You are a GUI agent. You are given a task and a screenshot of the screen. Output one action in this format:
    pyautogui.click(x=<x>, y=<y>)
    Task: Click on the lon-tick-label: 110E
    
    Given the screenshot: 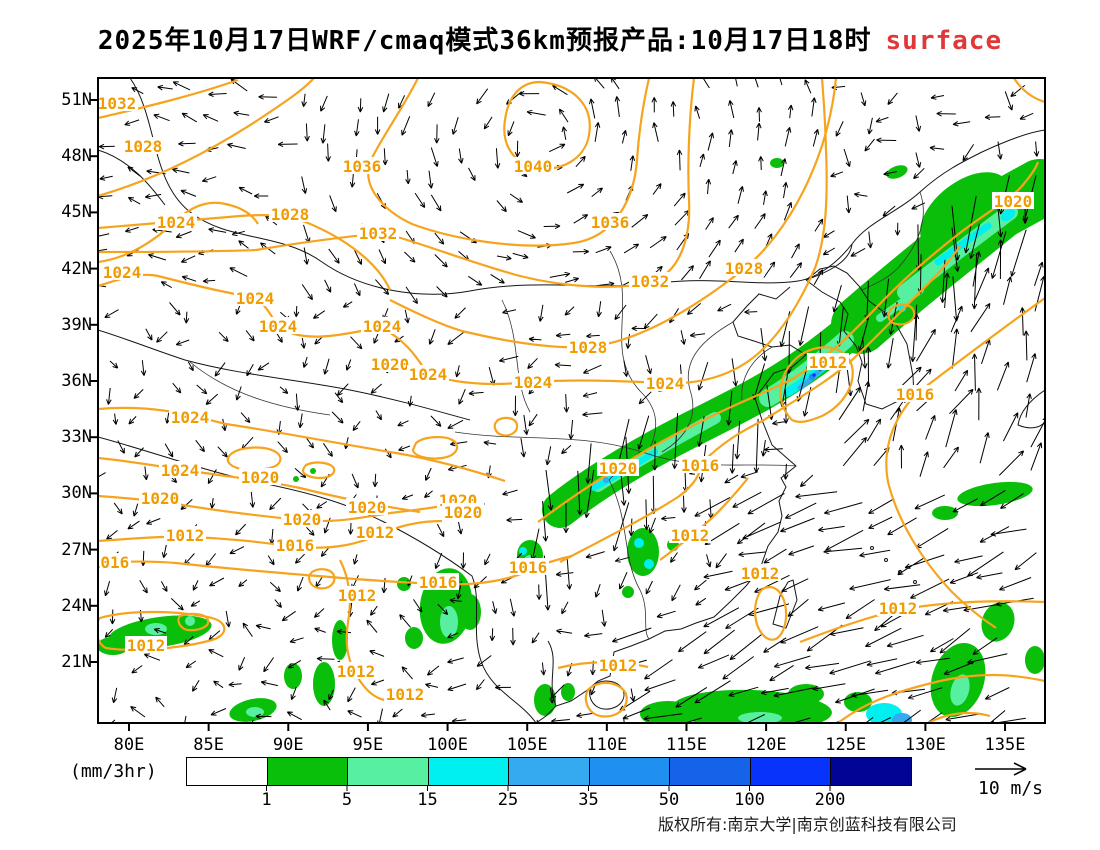 What is the action you would take?
    pyautogui.click(x=607, y=745)
    